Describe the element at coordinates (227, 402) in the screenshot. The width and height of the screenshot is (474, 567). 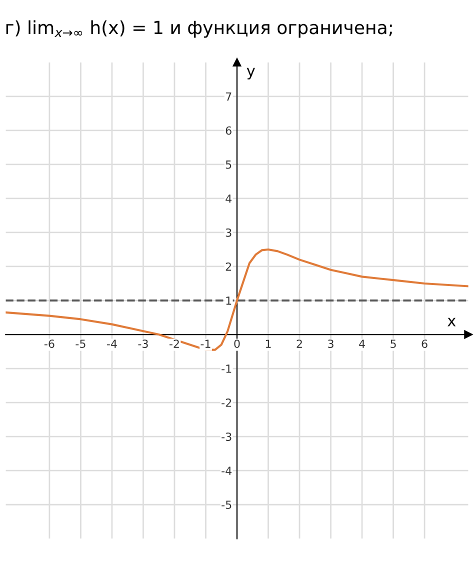
I see `y-tick-label: -2` at that location.